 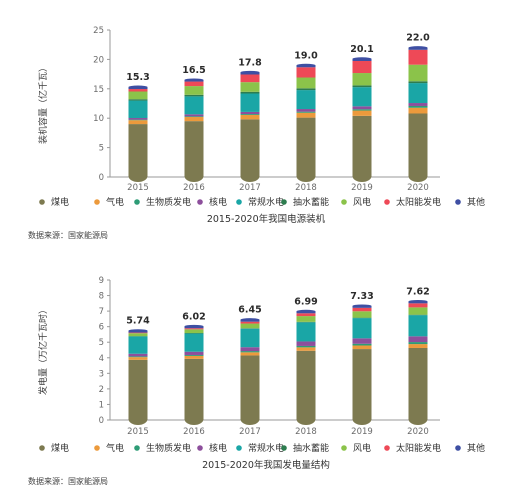 I want to click on bar-total-label: 17.8, so click(x=250, y=62).